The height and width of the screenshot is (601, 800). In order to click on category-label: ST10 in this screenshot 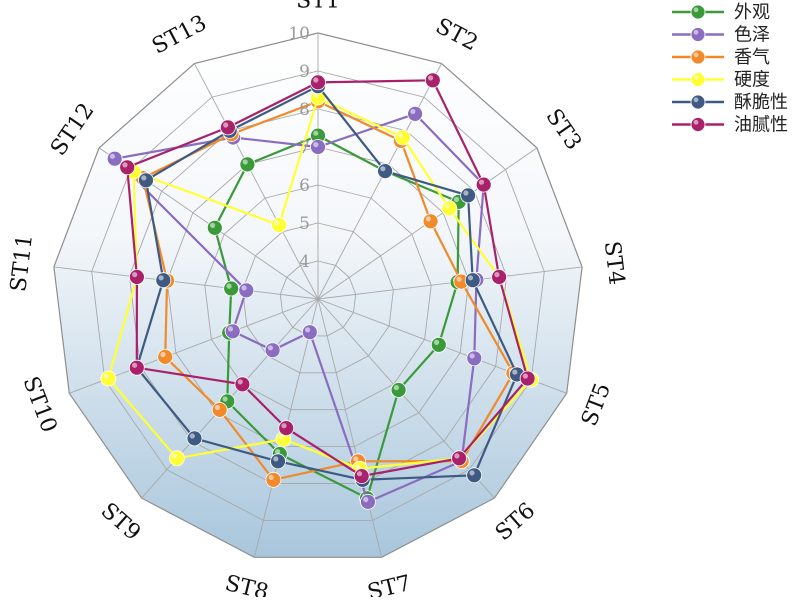, I will do `click(39, 404)`.